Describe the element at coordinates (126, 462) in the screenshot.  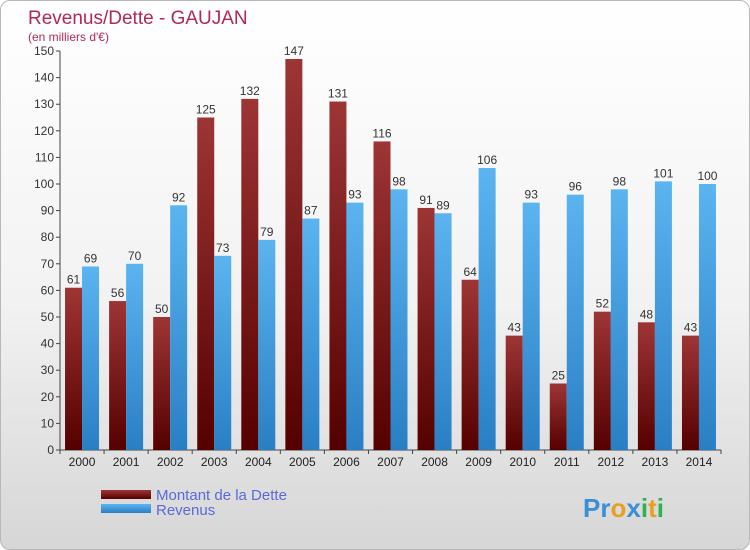
I see `x-tick-label: 2001` at that location.